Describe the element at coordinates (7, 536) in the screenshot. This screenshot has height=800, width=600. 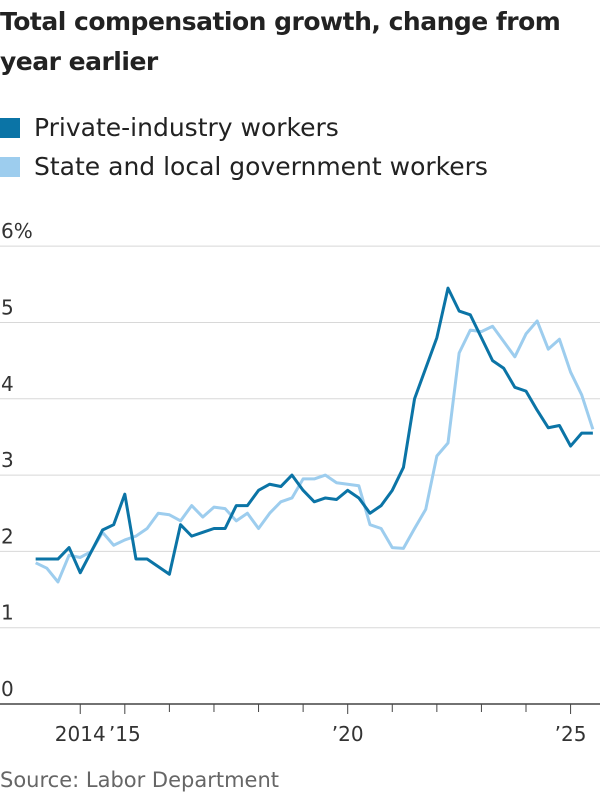
I see `y-tick-label: 2` at that location.